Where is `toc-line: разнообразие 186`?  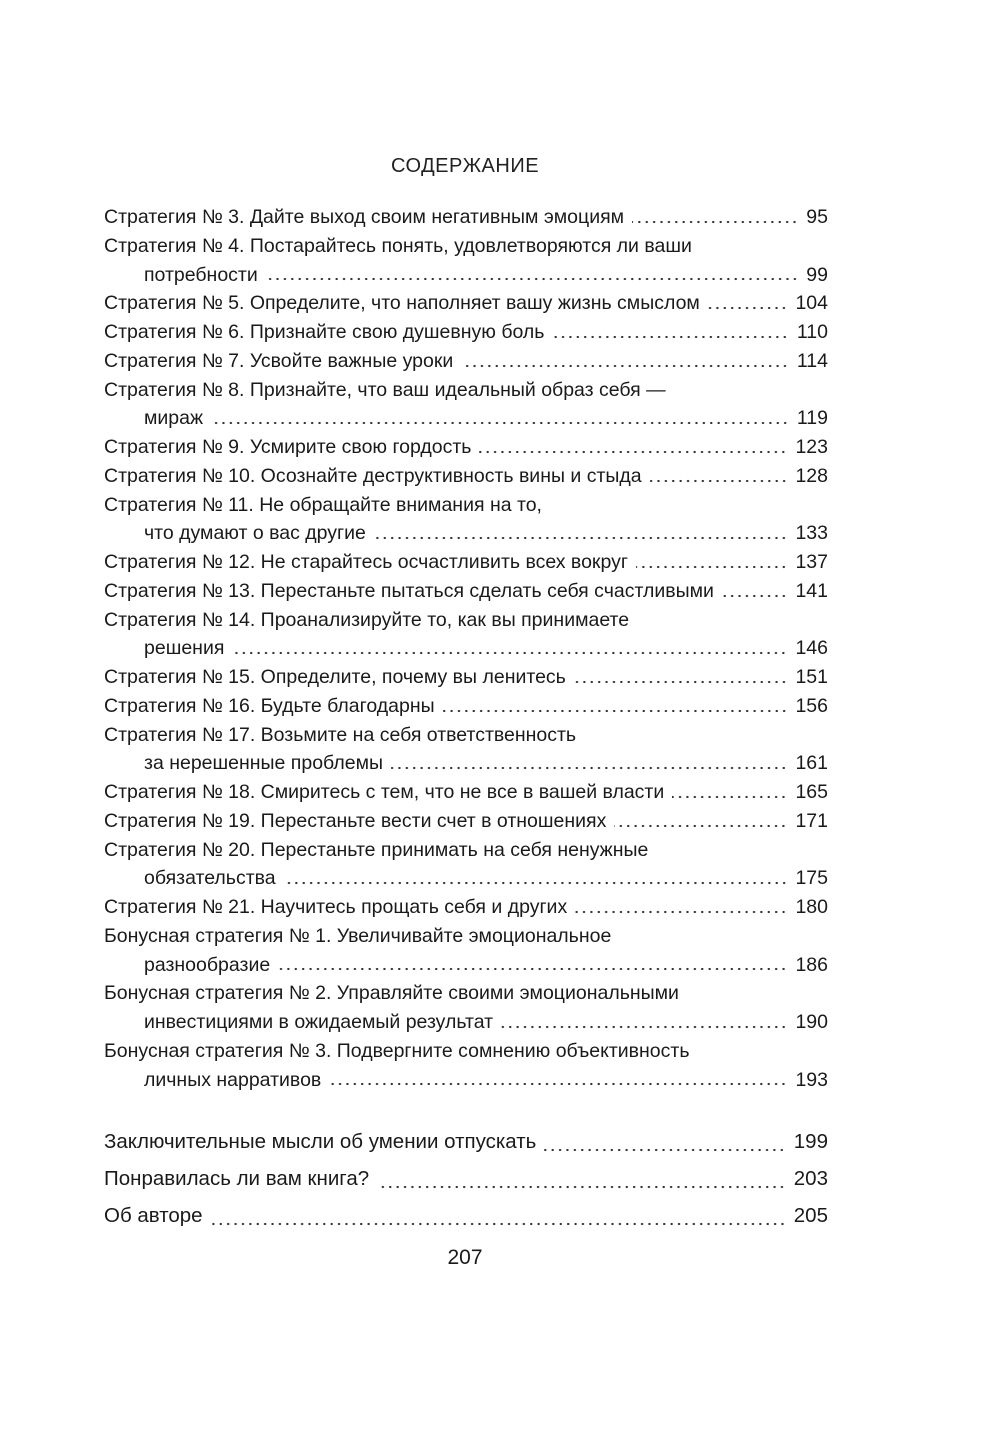
toc-line: разнообразие 186 is located at coordinates (466, 965).